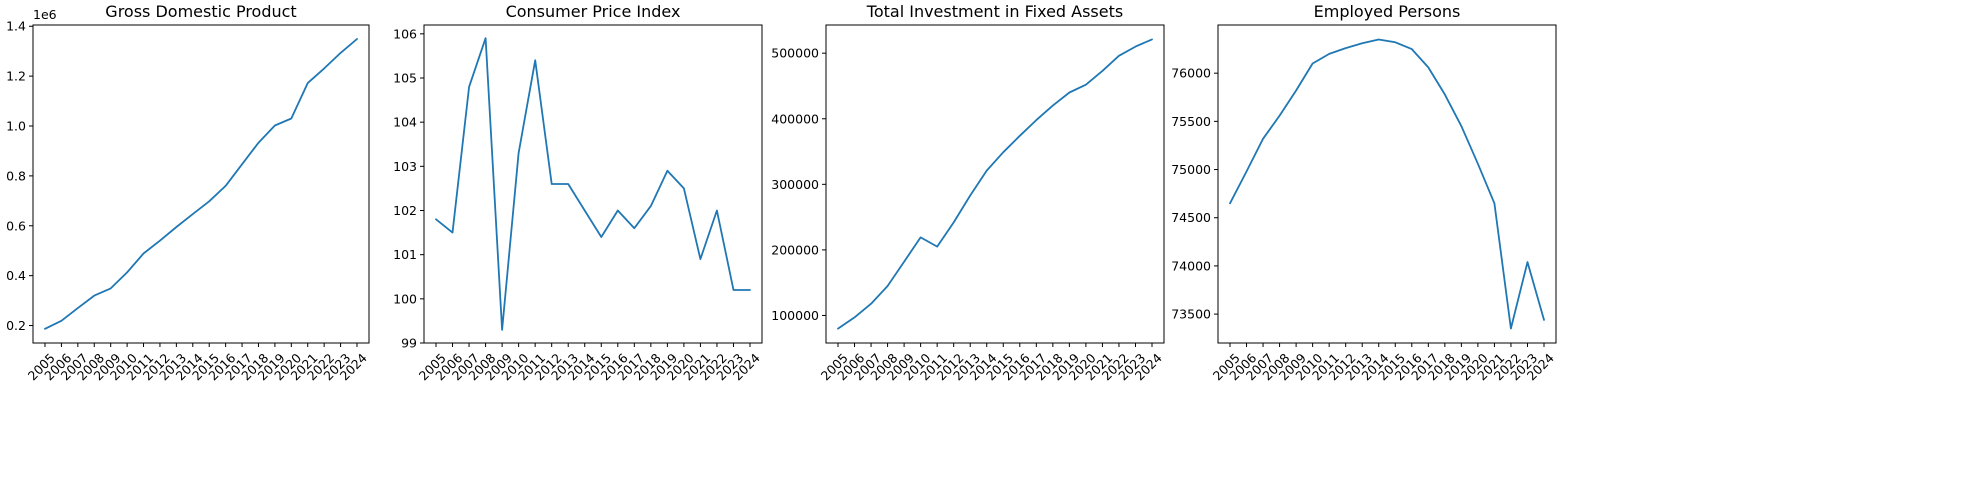 Image resolution: width=1987 pixels, height=490 pixels. I want to click on y-tick-label: 75500, so click(1191, 121).